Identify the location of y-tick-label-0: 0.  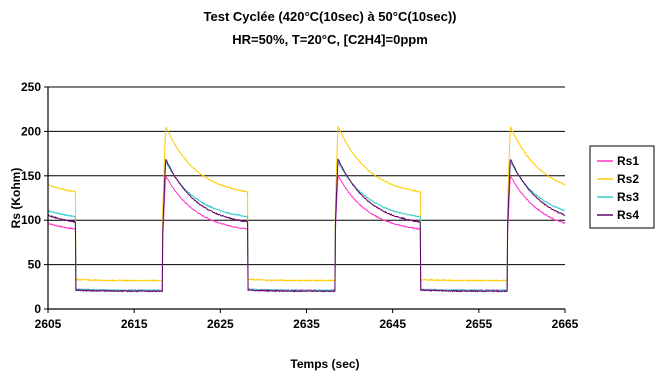
(37, 309).